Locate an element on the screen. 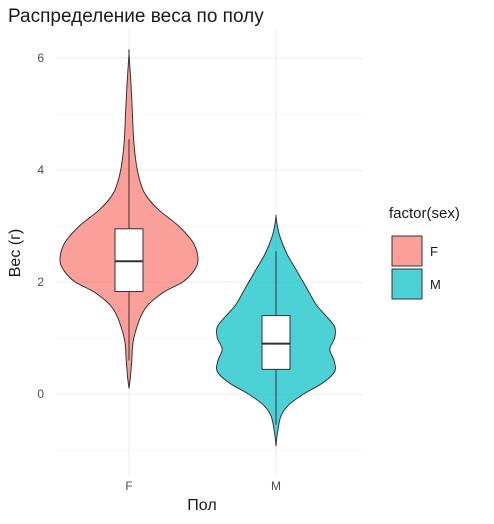 The height and width of the screenshot is (524, 494). legend-key-m is located at coordinates (407, 284).